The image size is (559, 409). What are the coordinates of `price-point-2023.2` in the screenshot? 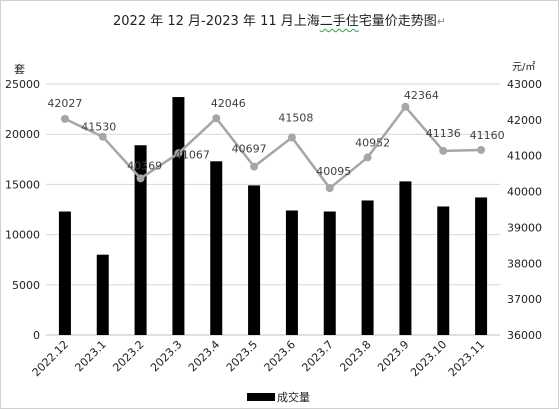 It's located at (140, 178).